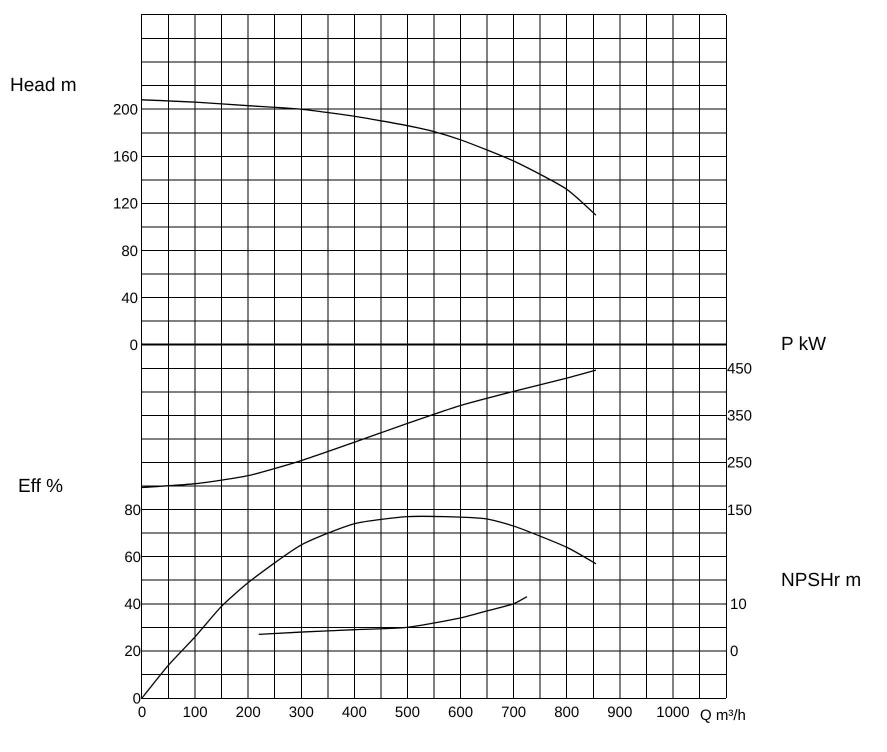 This screenshot has height=752, width=887. I want to click on x-tick-label: 500, so click(407, 712).